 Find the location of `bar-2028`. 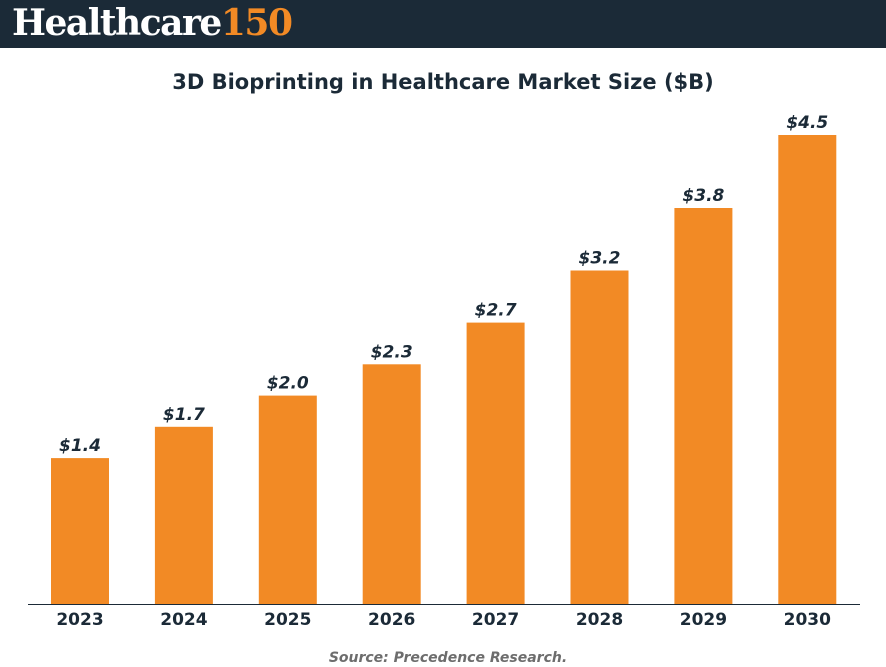

bar-2028 is located at coordinates (599, 437).